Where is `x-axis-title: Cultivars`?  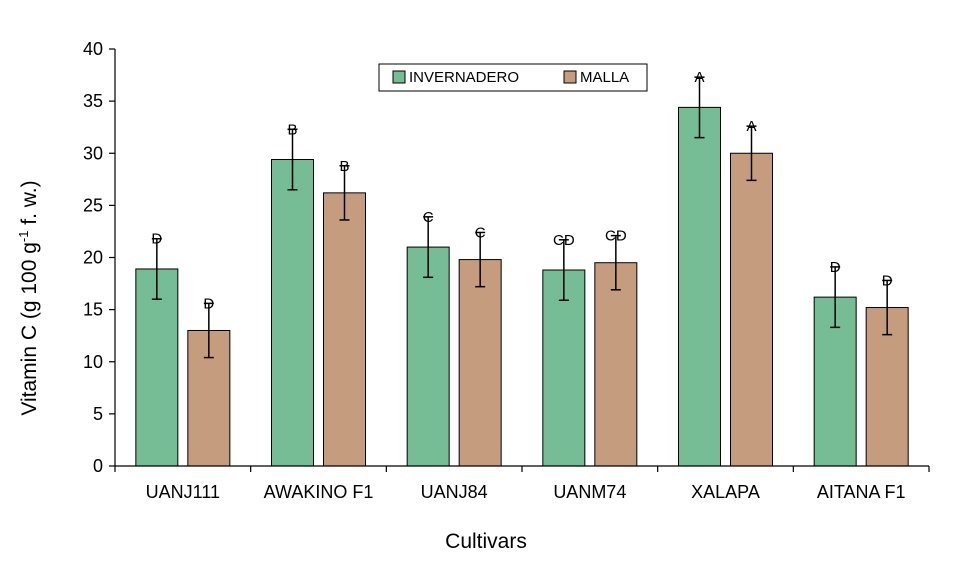 x-axis-title: Cultivars is located at coordinates (486, 541).